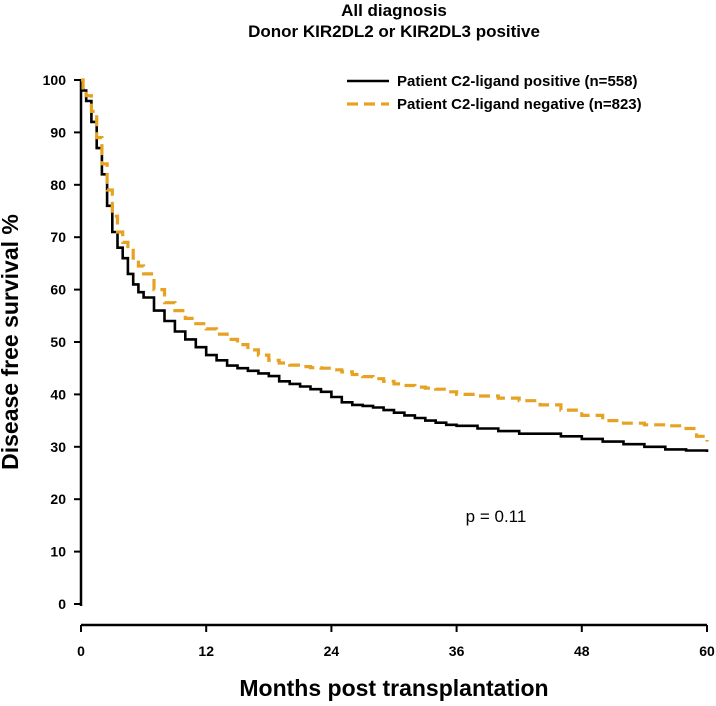  Describe the element at coordinates (58, 394) in the screenshot. I see `y-tick-label: 40` at that location.